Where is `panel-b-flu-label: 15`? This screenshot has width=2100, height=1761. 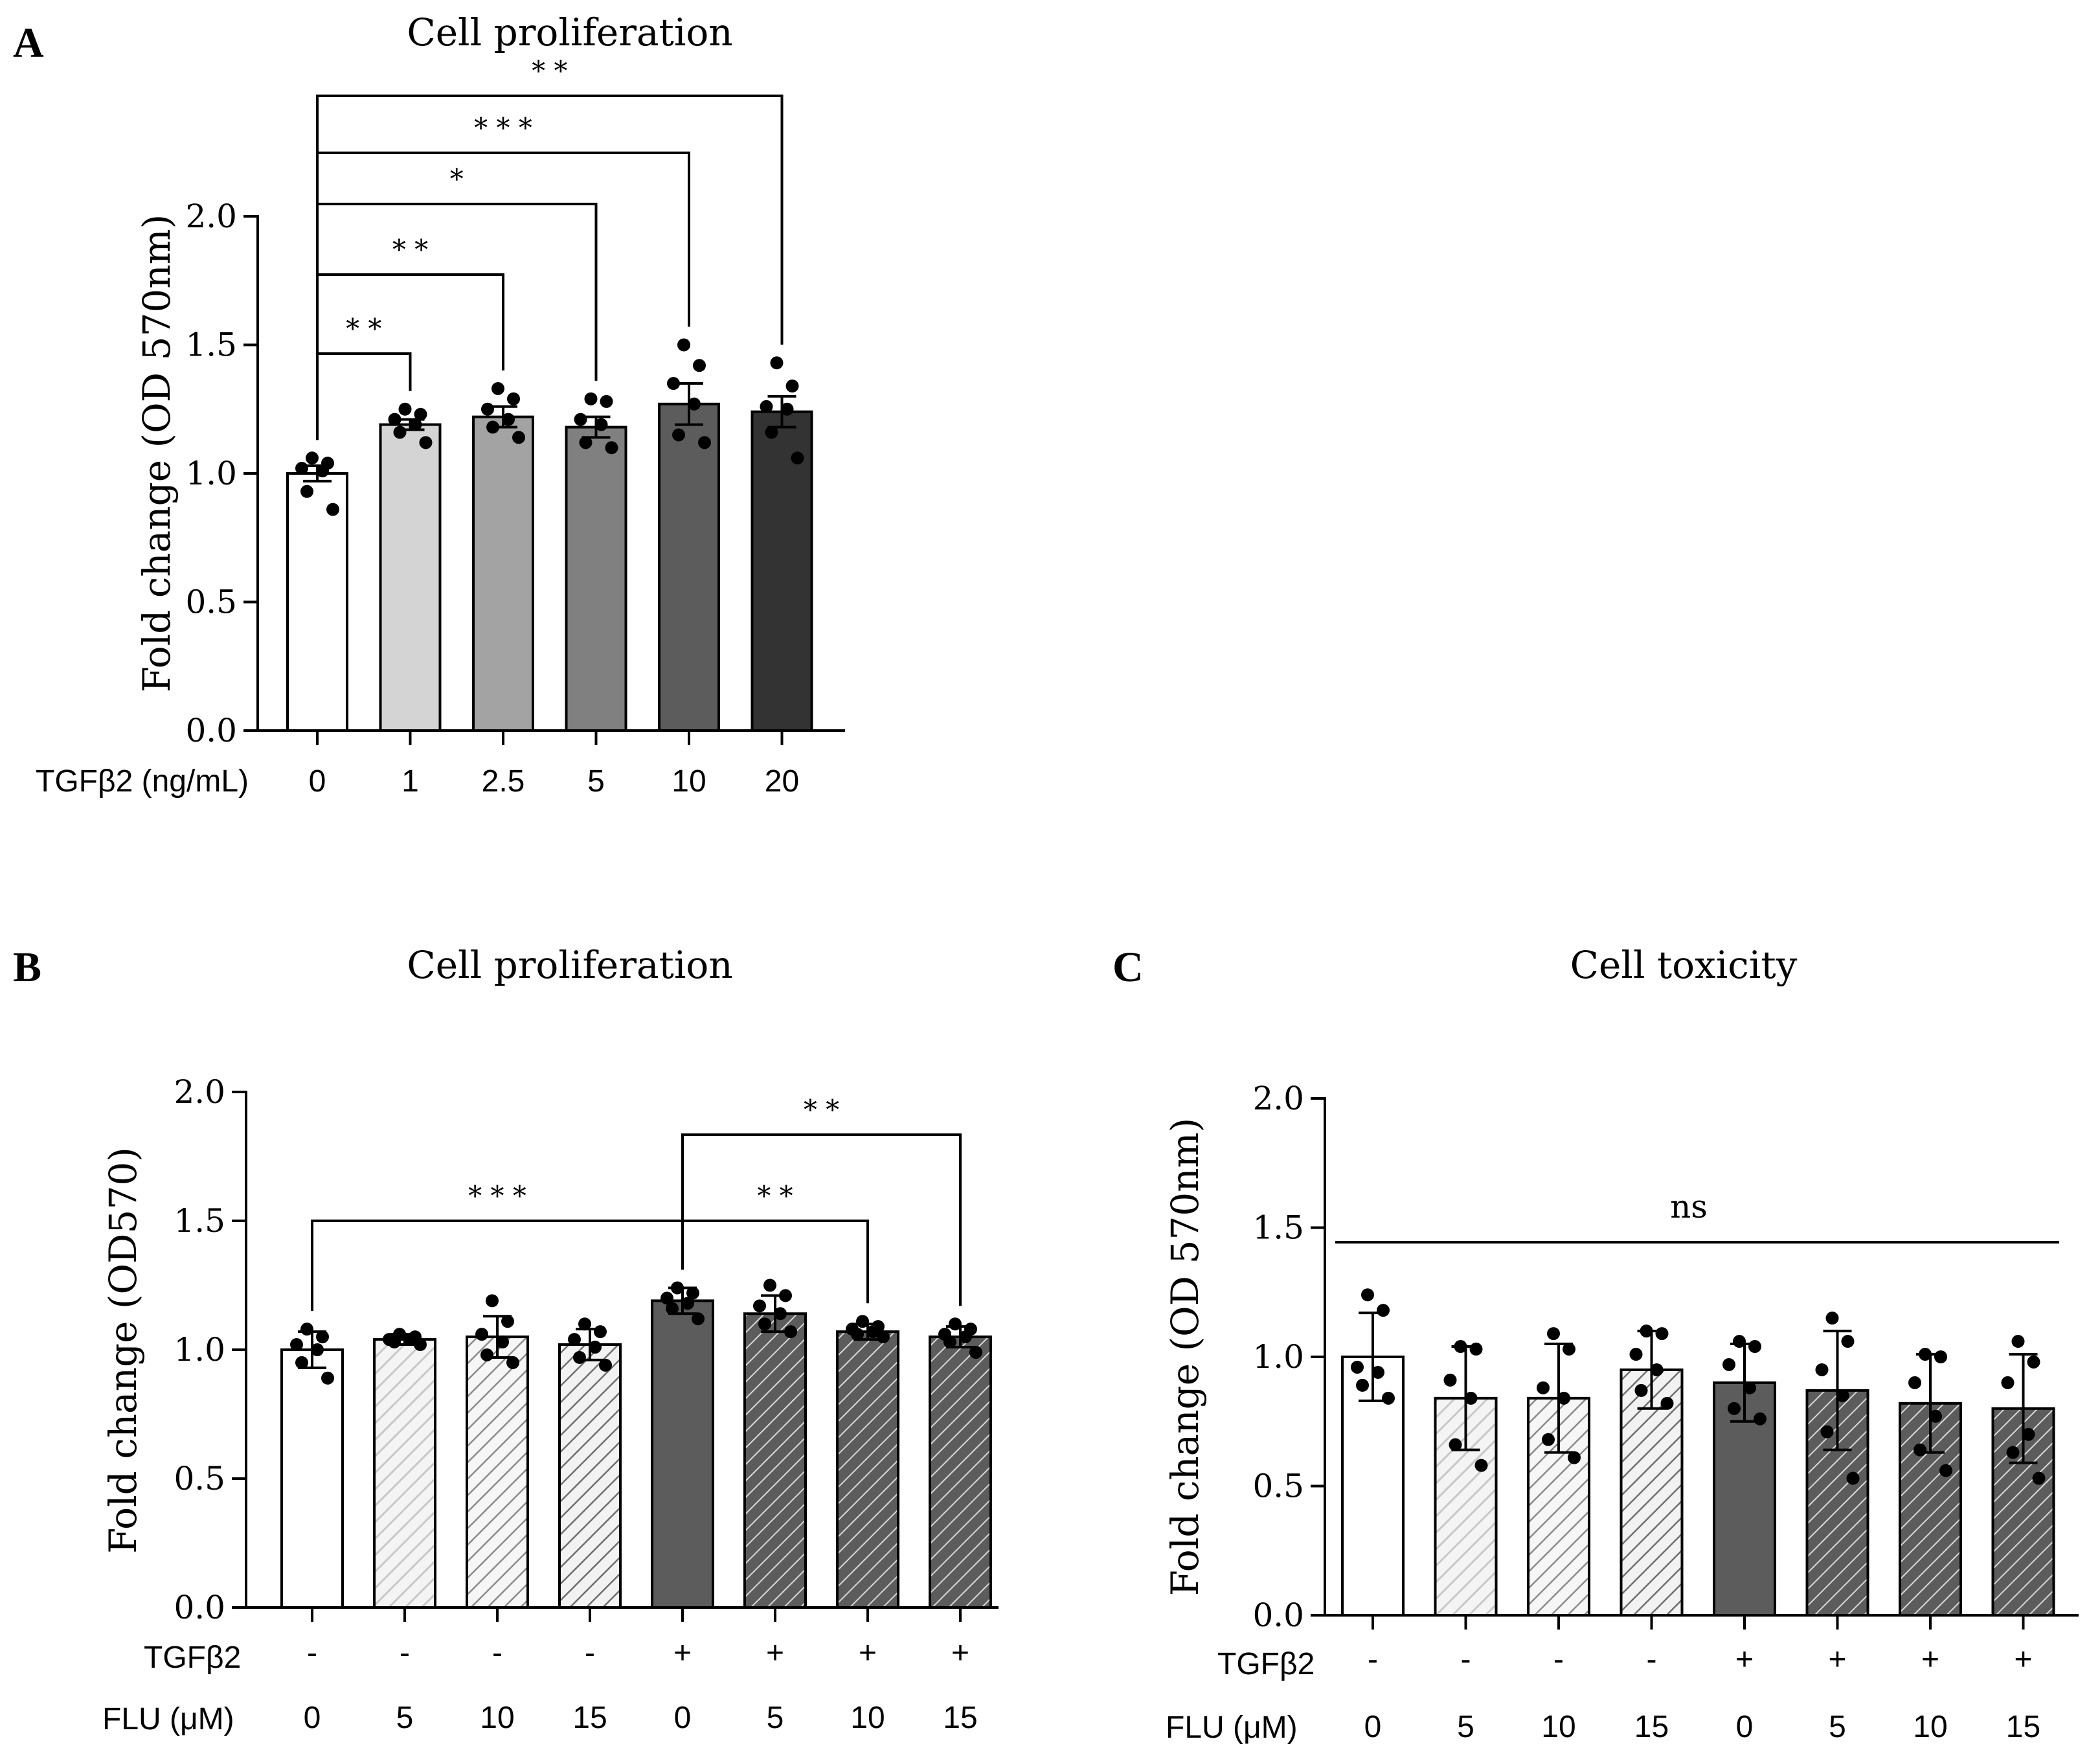 panel-b-flu-label: 15 is located at coordinates (960, 1718).